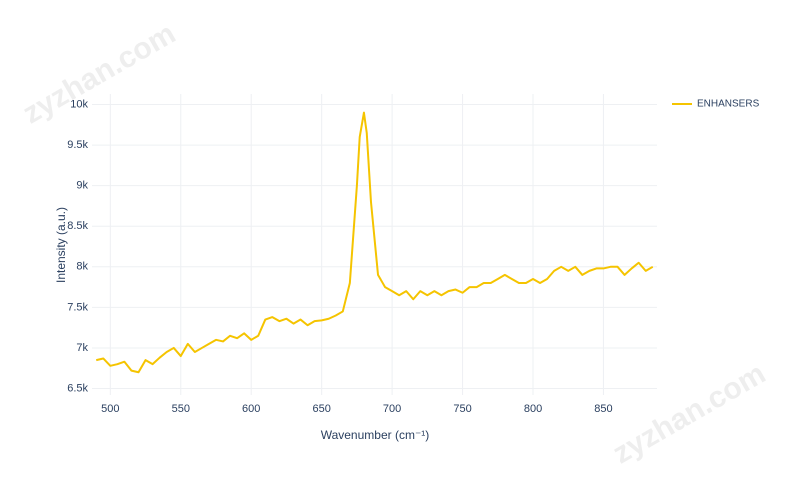 The image size is (800, 480). Describe the element at coordinates (728, 104) in the screenshot. I see `legend-label: ENHANSERS` at that location.